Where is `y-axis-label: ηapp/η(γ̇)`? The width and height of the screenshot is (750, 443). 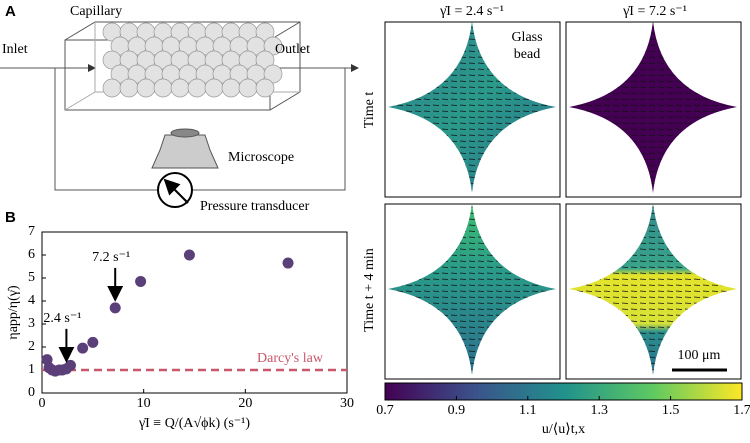 y-axis-label: ηapp/η(γ̇) is located at coordinates (13, 312).